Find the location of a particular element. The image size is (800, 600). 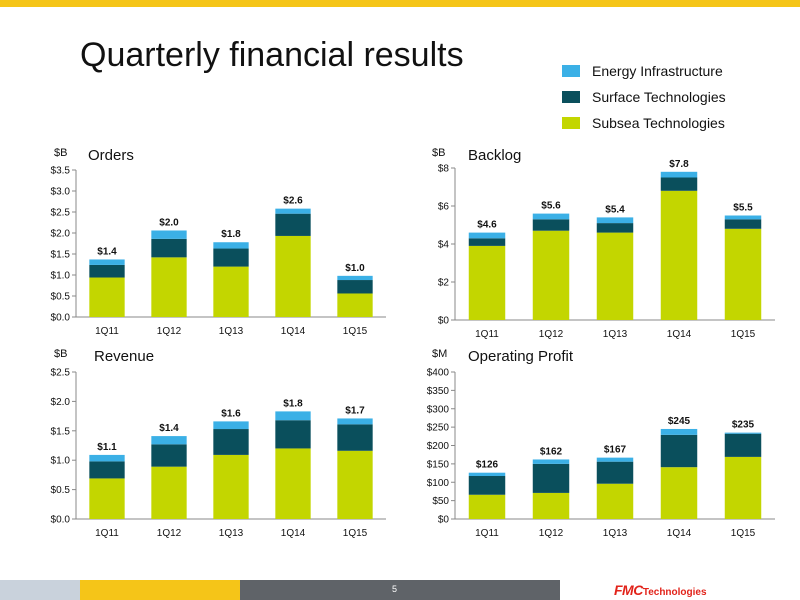

footer-segment-dark is located at coordinates (400, 590).